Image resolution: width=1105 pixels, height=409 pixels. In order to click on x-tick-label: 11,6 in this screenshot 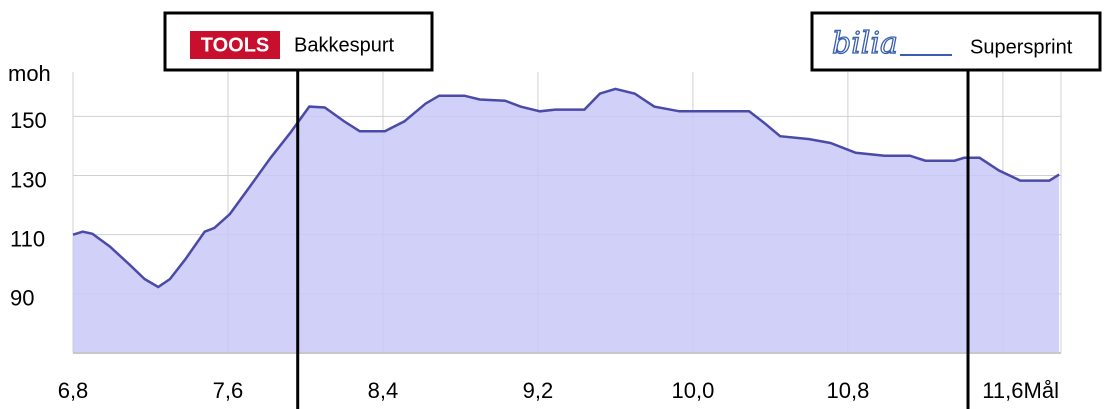, I will do `click(1002, 390)`.